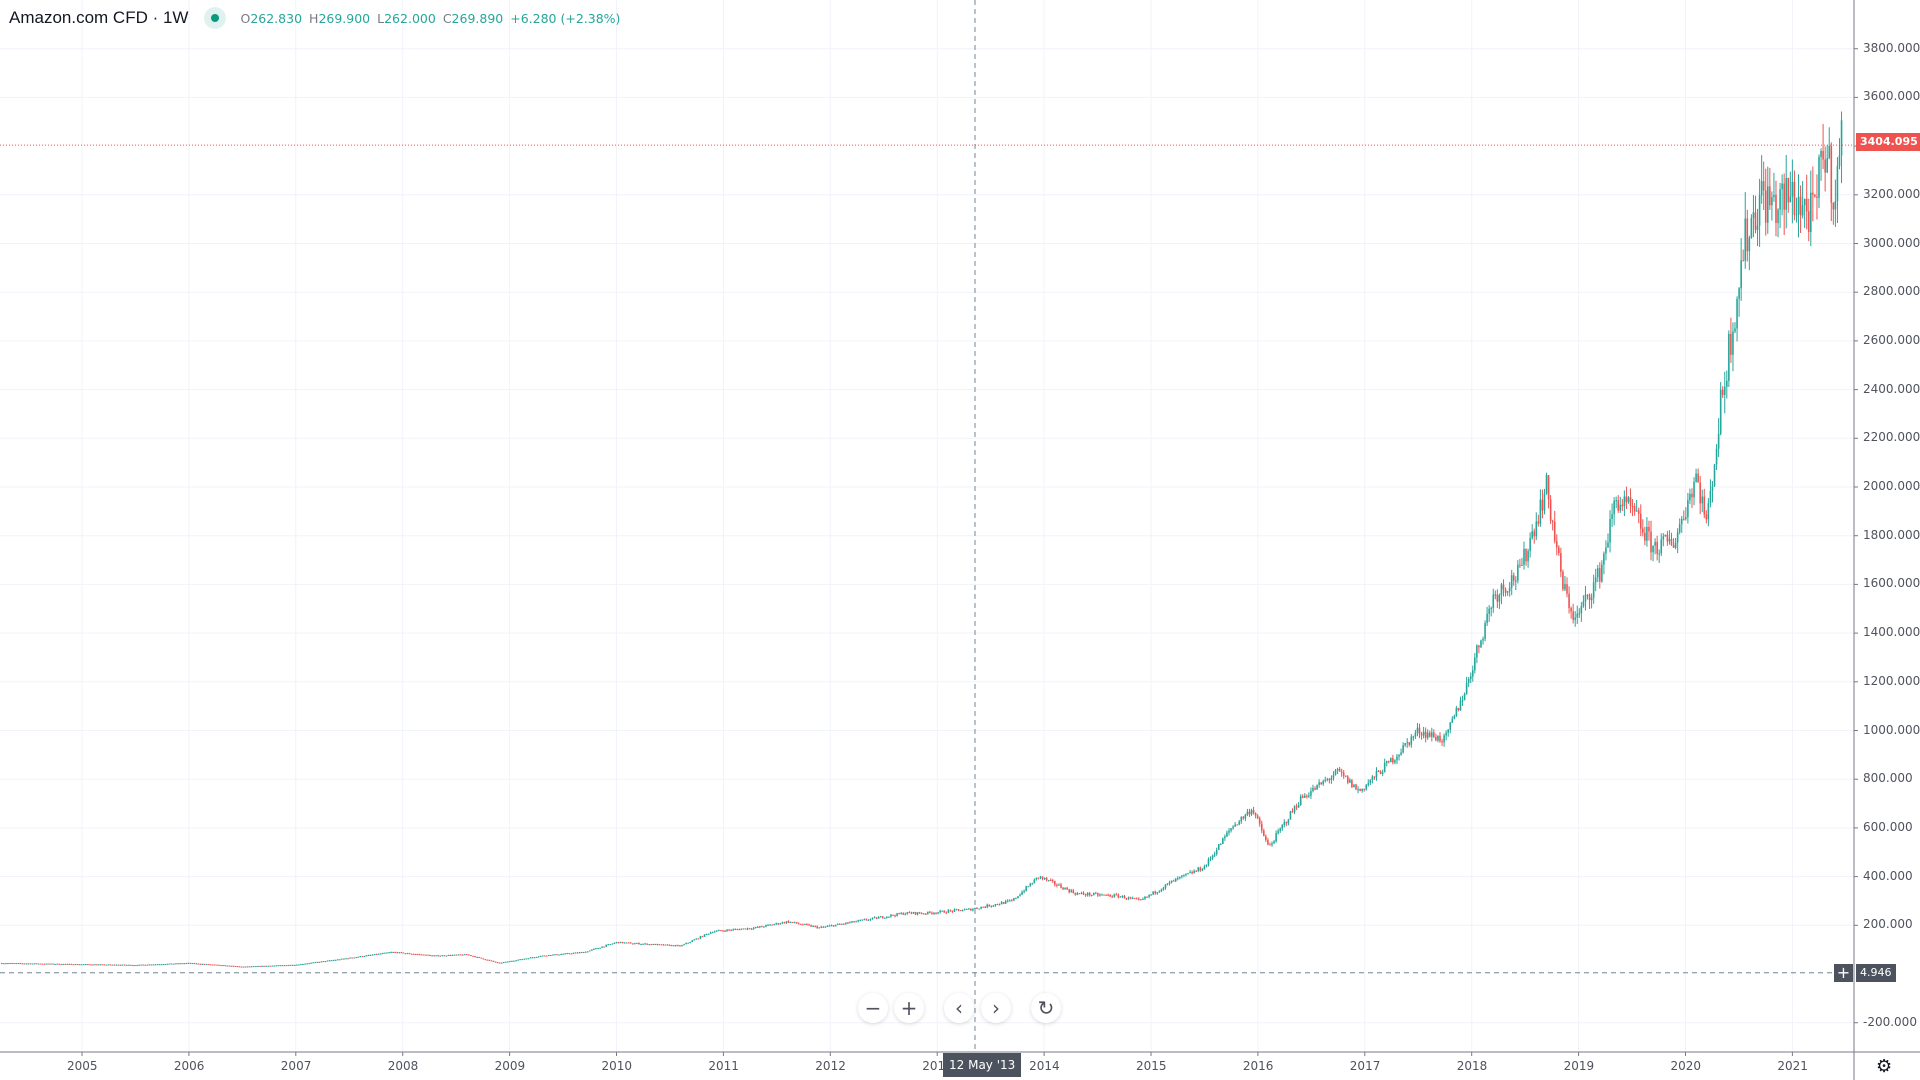  Describe the element at coordinates (1046, 1008) in the screenshot. I see `reset-chart-button: ↻` at that location.